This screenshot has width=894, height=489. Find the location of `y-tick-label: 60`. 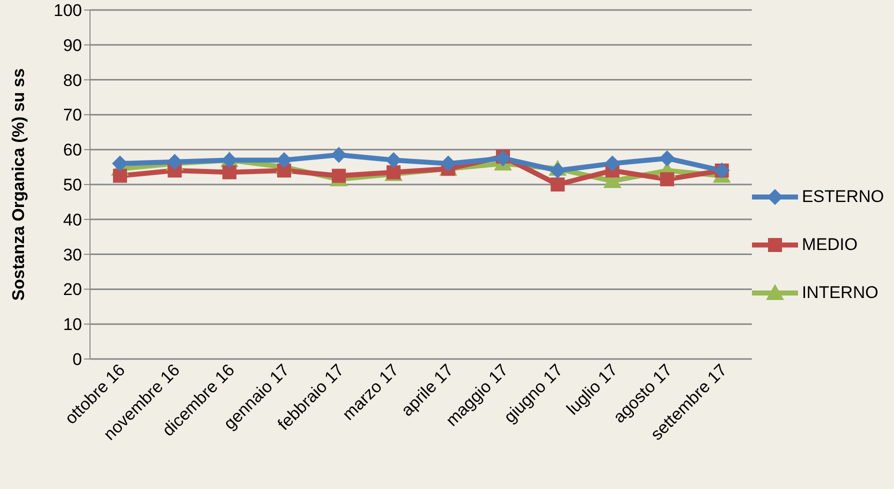

y-tick-label: 60 is located at coordinates (72, 150).